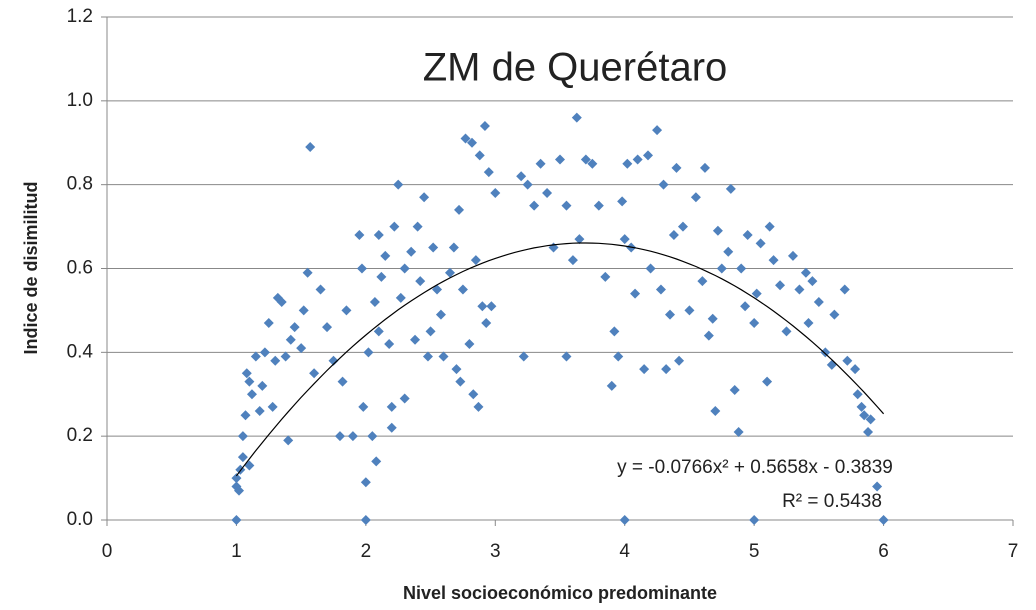 The width and height of the screenshot is (1036, 610). What do you see at coordinates (107, 551) in the screenshot?
I see `x-tick-label: 0` at bounding box center [107, 551].